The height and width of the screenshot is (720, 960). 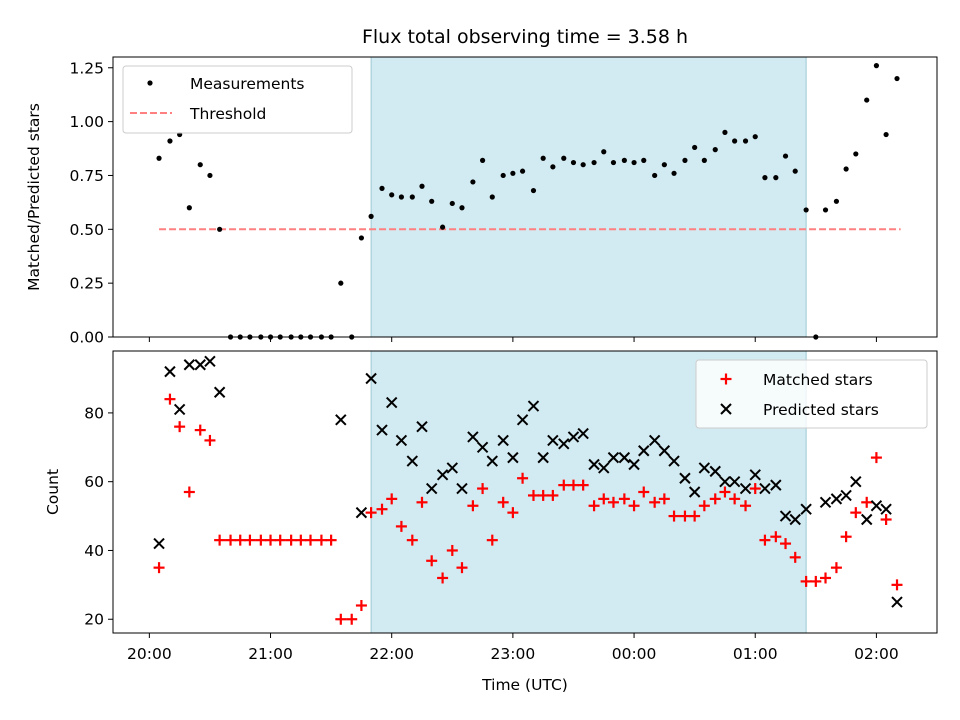 What do you see at coordinates (86, 176) in the screenshot?
I see `y-tick-label: 0.75` at bounding box center [86, 176].